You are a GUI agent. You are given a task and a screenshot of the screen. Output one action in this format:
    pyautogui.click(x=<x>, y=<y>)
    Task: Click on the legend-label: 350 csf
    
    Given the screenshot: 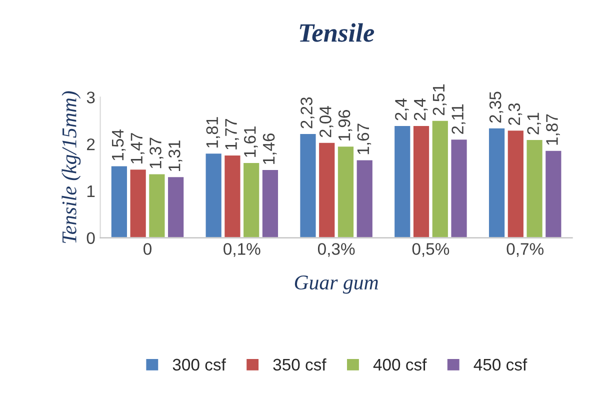 What is the action you would take?
    pyautogui.click(x=299, y=364)
    